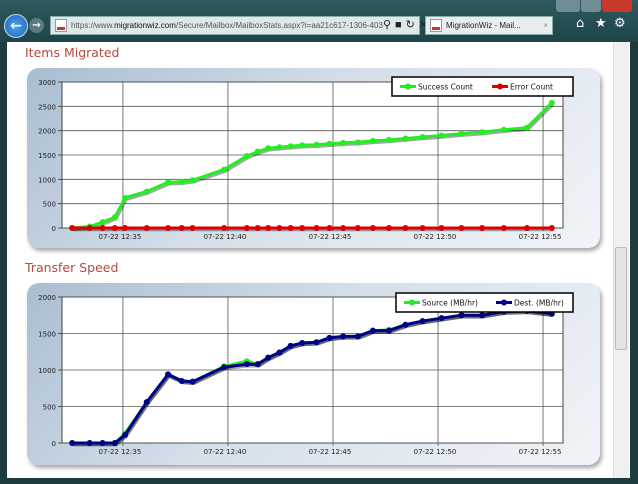 The image size is (638, 484). I want to click on forward-icon: →, so click(36, 25).